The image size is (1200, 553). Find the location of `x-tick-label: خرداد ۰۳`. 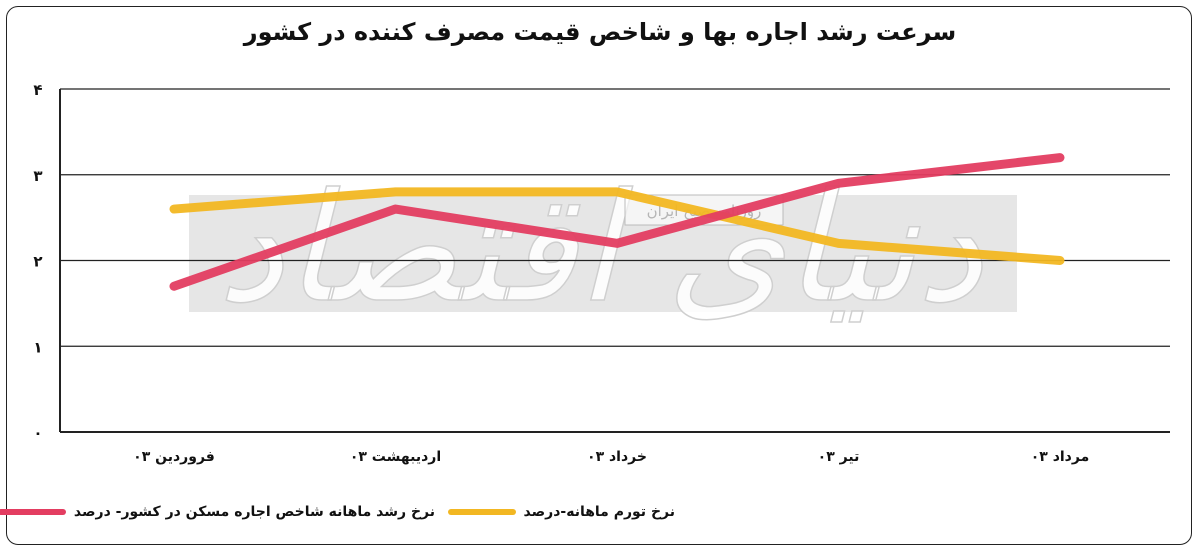

x-tick-label: خرداد ۰۳ is located at coordinates (617, 457).